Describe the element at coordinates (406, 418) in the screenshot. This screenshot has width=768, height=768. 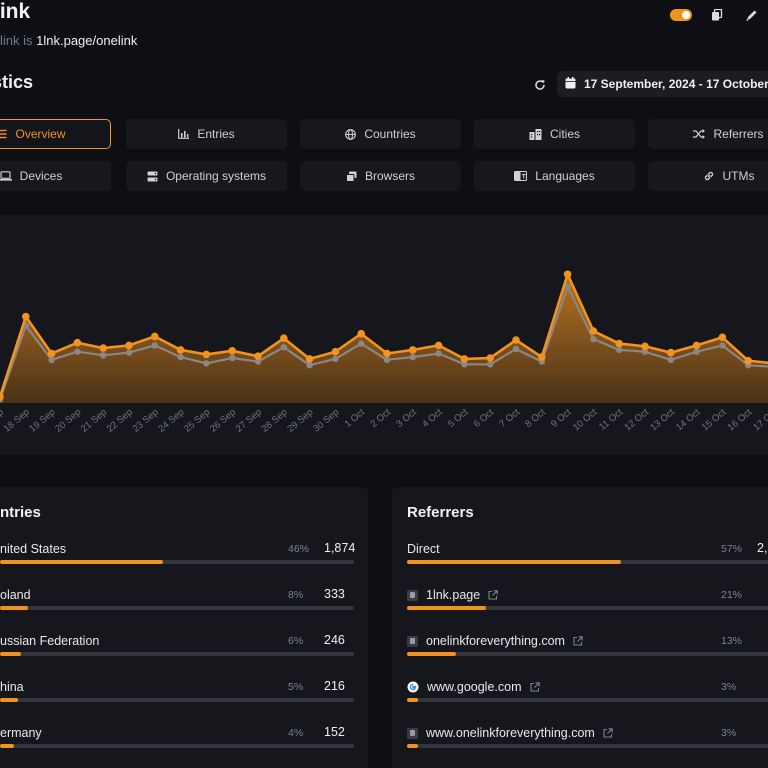
I see `x-tick-label: 3 Oct` at that location.